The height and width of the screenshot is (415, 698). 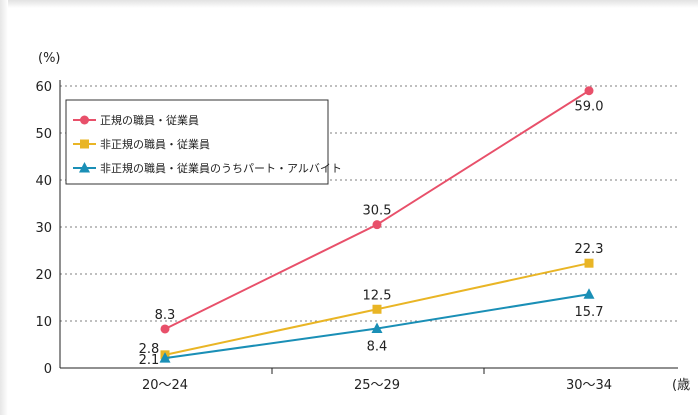 I want to click on data-label: 2.1, so click(x=149, y=360).